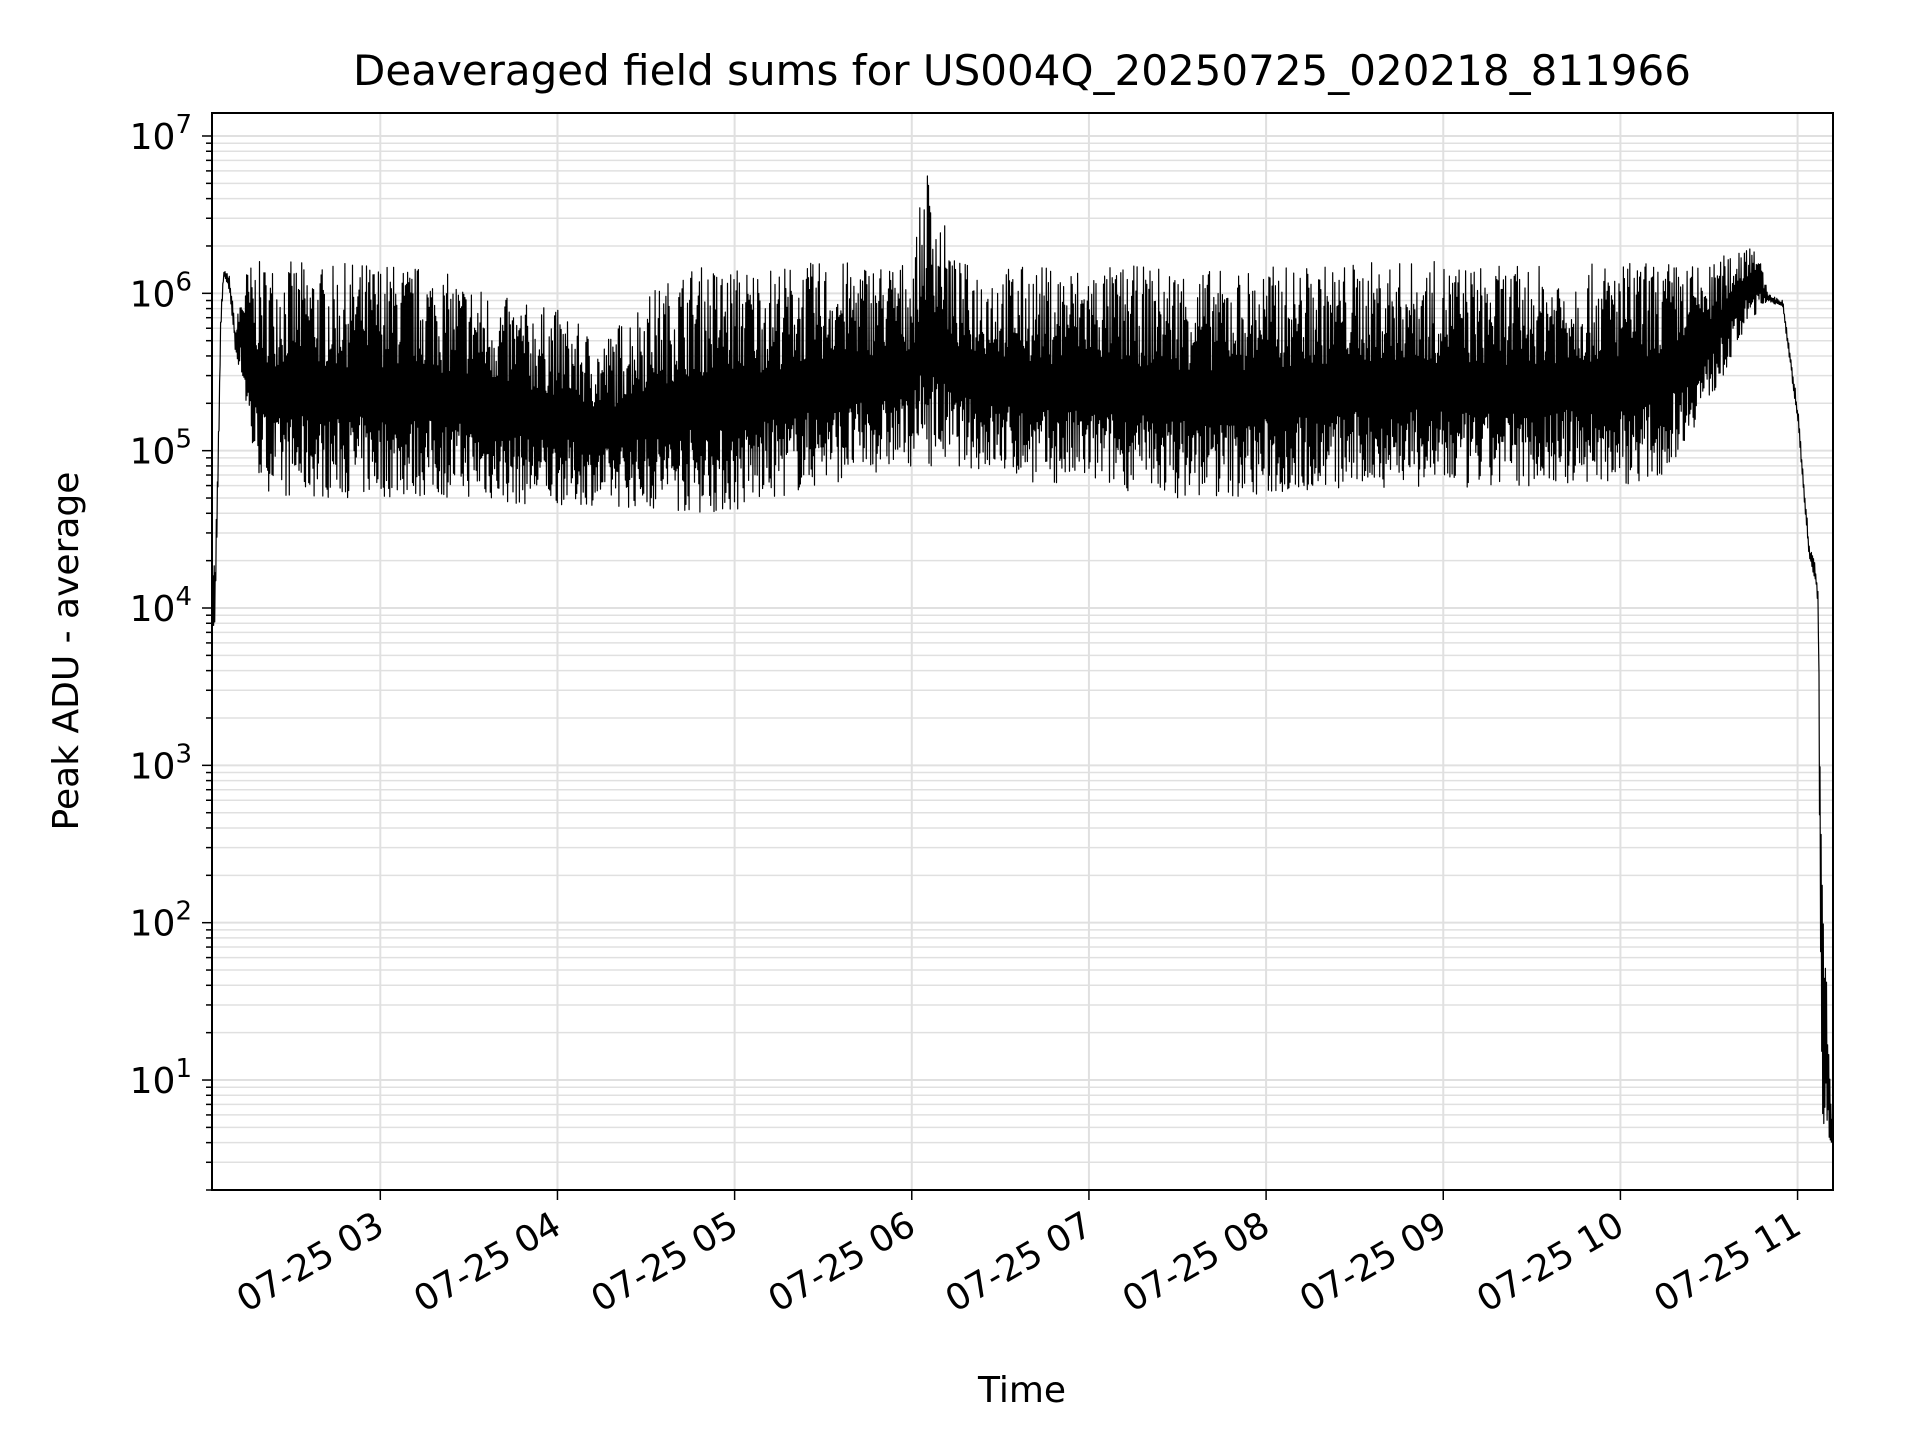 This screenshot has width=1920, height=1444. I want to click on y-tick-label: 10⁶, so click(161, 291).